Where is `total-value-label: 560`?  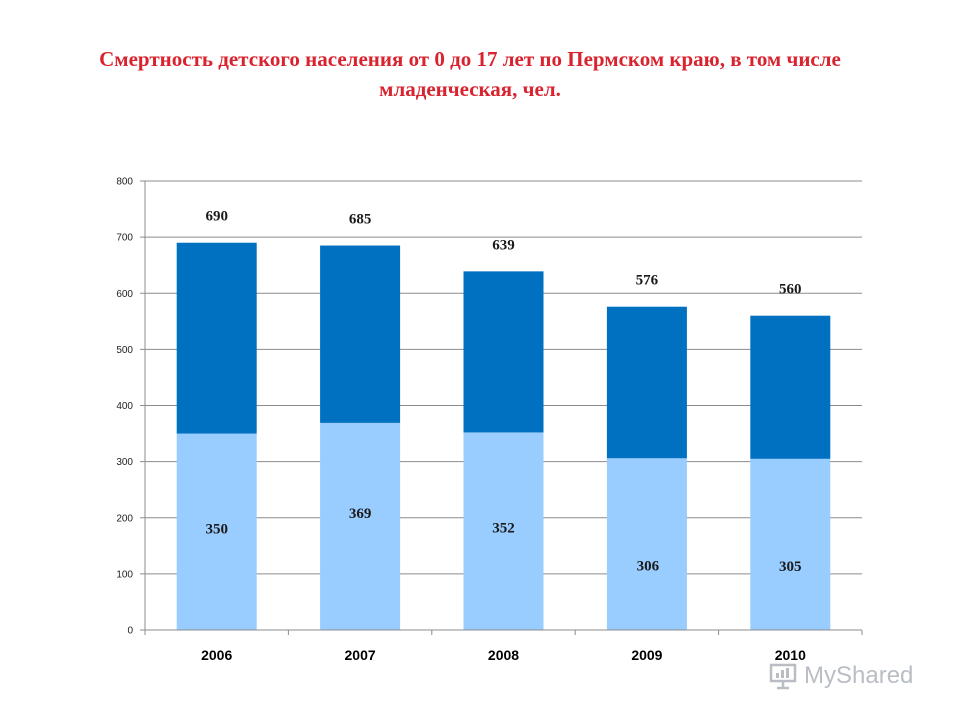
total-value-label: 560 is located at coordinates (790, 290).